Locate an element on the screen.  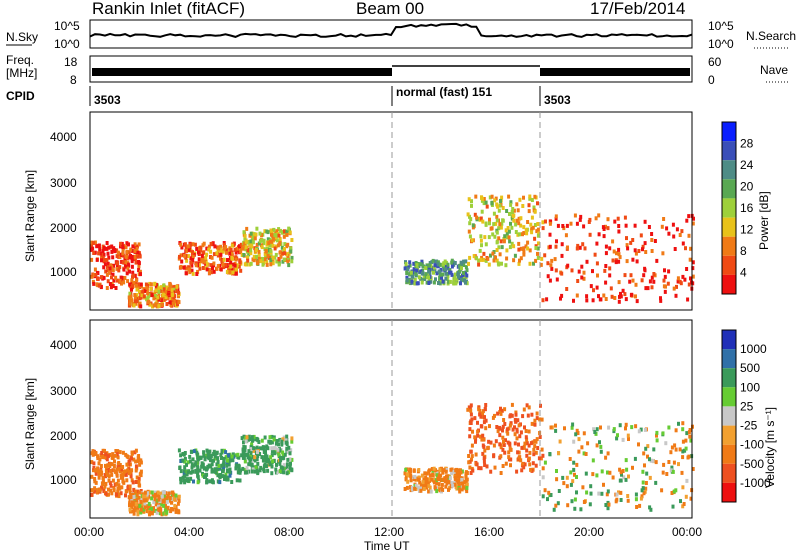
power-colorbar-tick-4: 12 is located at coordinates (747, 230).